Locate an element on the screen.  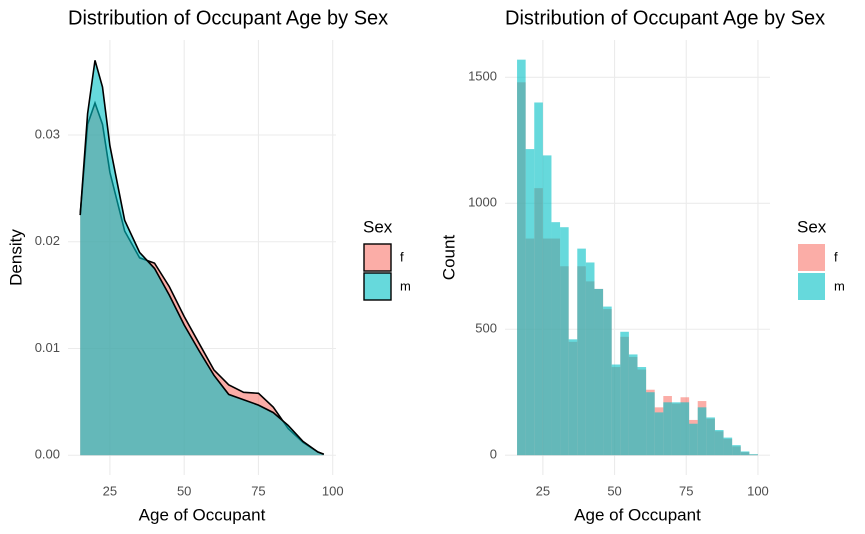
y-tick-label: 0 is located at coordinates (493, 454).